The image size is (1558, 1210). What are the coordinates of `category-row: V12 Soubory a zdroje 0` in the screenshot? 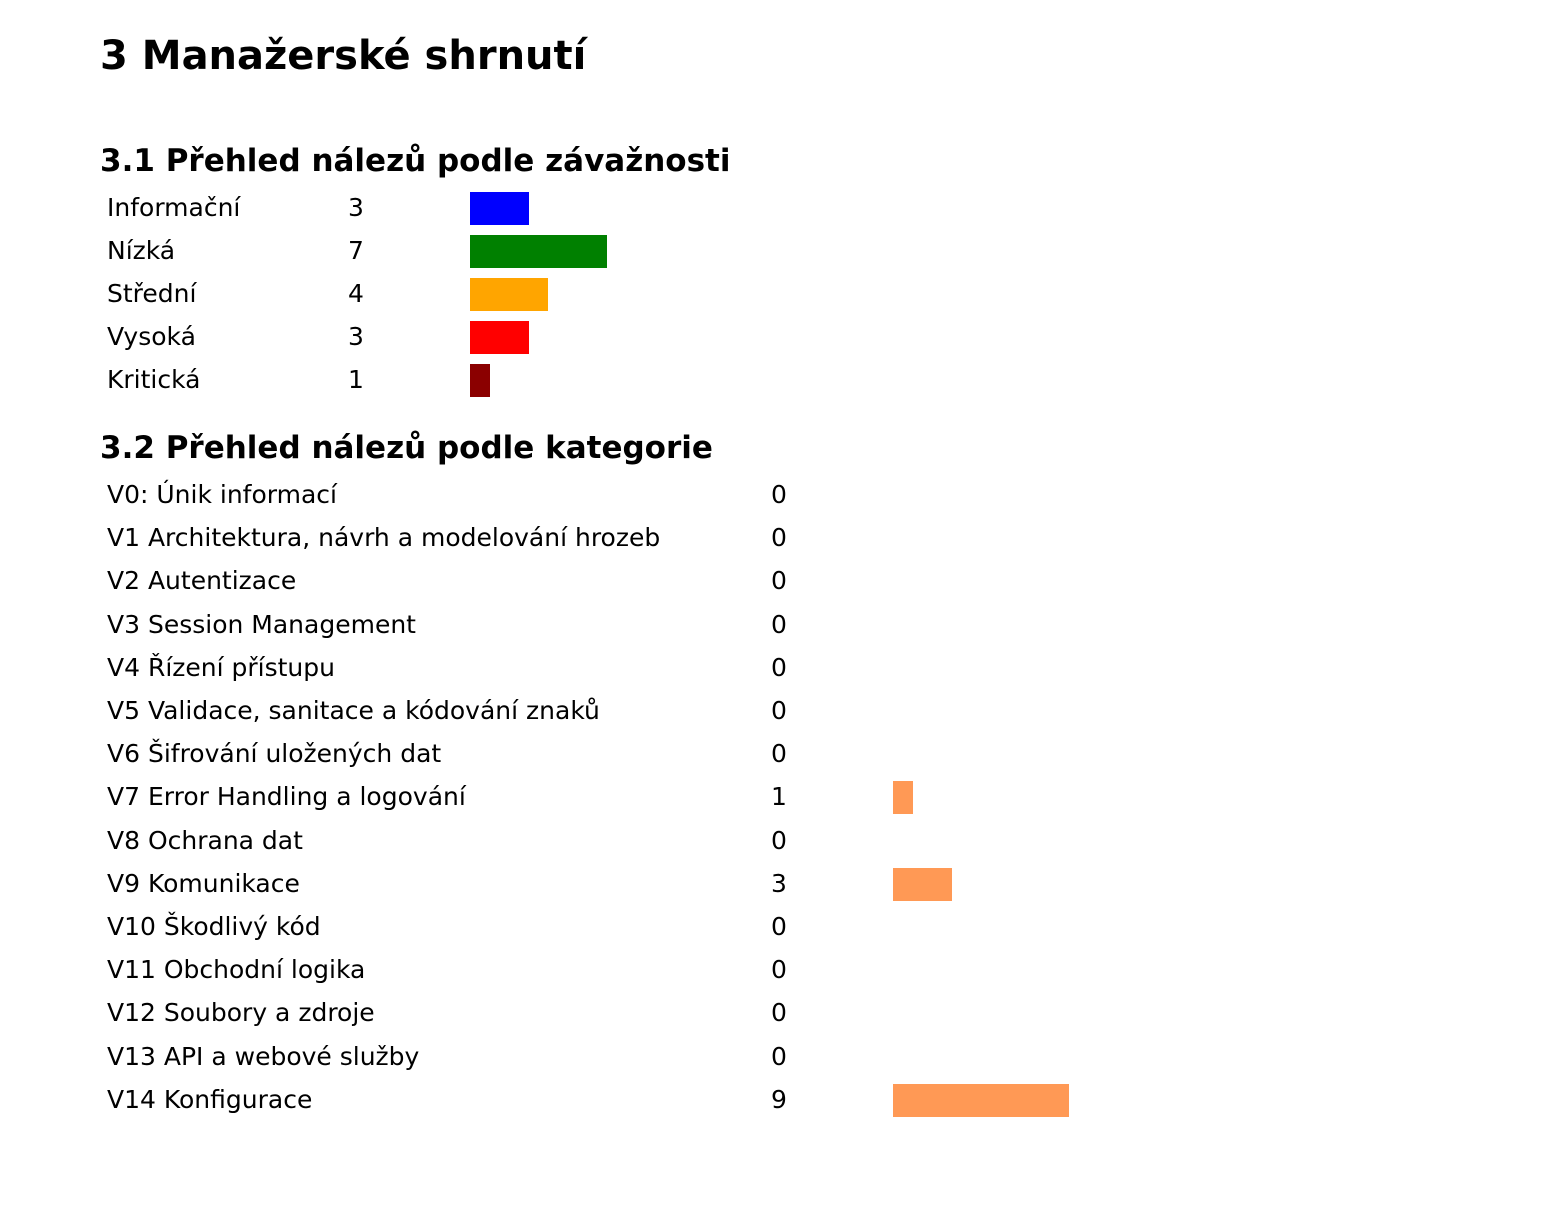 It's located at (779, 1012).